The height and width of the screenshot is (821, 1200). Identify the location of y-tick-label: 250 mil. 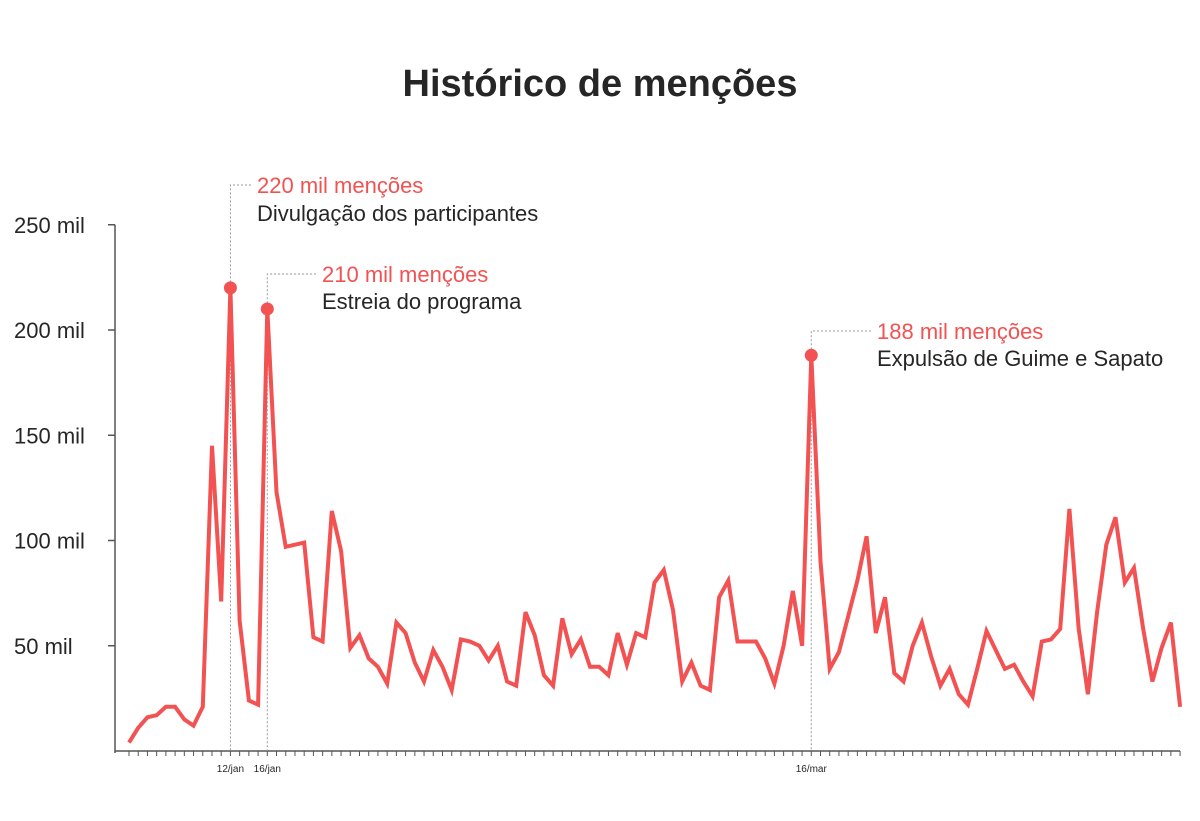
(49, 225).